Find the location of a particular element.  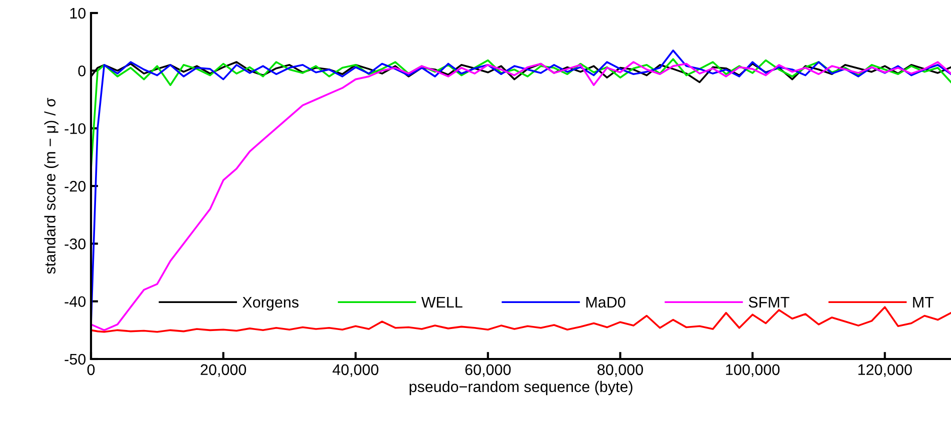

x-tick-label: 20,000 is located at coordinates (223, 370).